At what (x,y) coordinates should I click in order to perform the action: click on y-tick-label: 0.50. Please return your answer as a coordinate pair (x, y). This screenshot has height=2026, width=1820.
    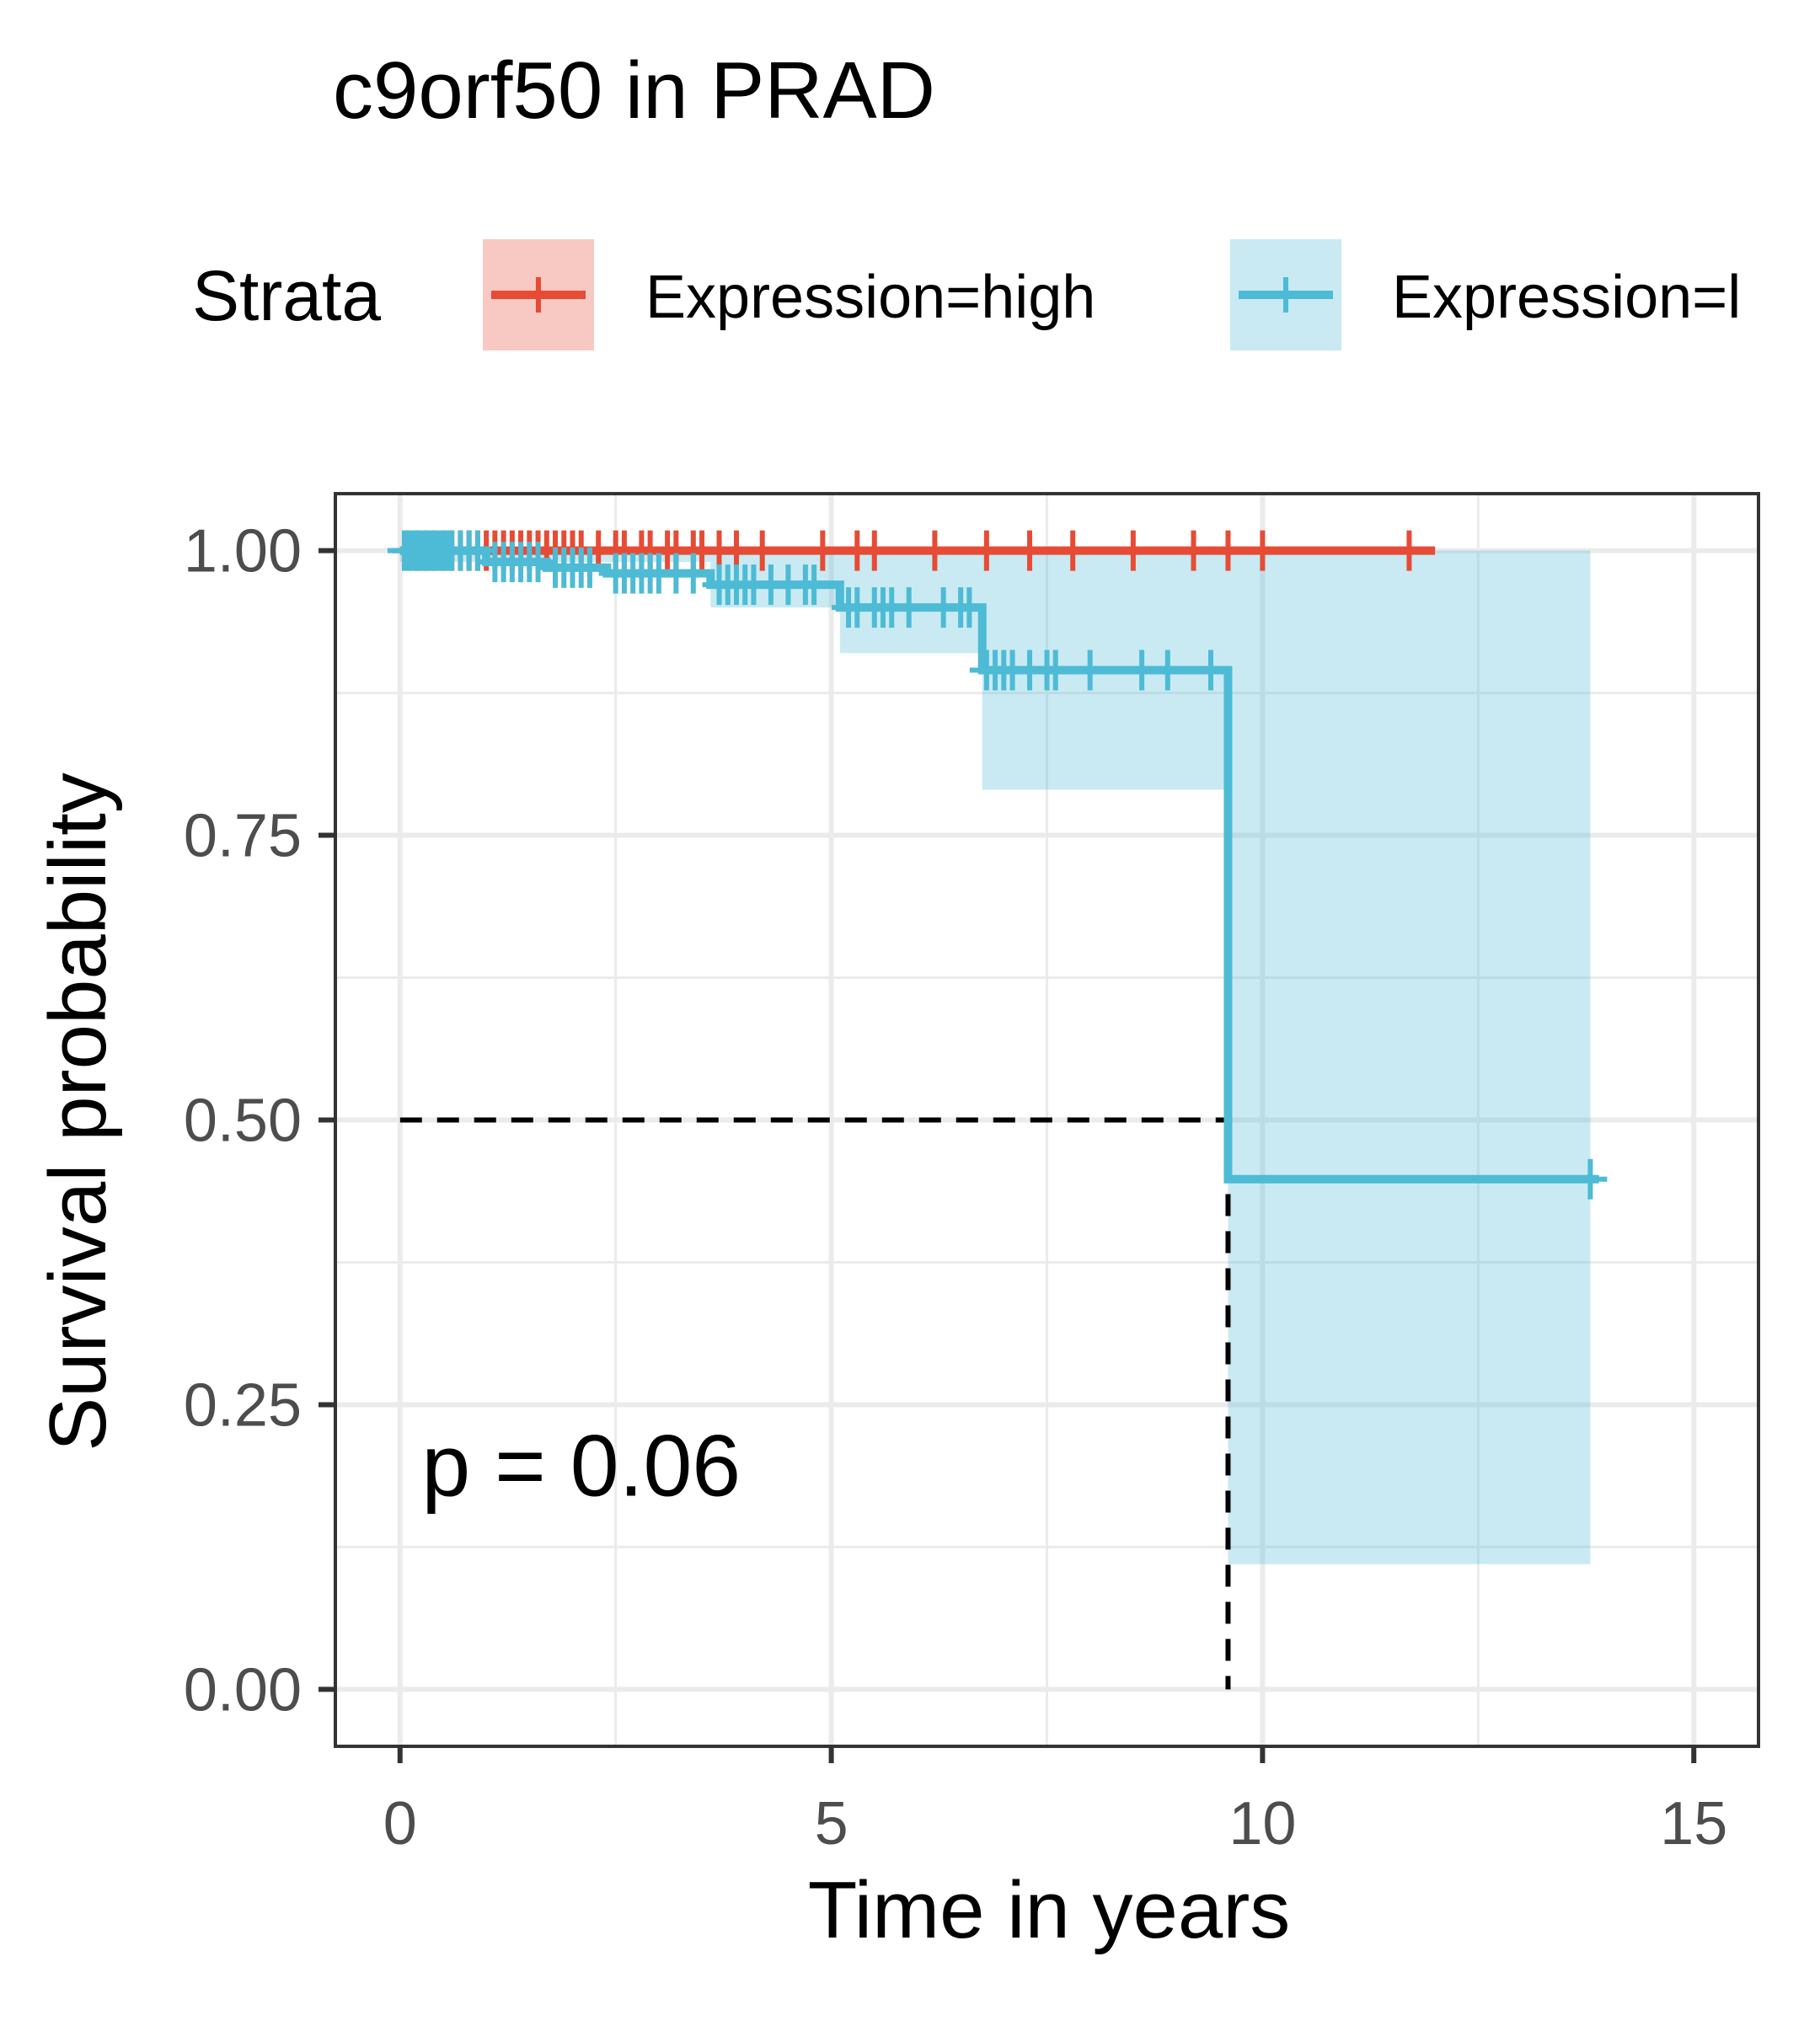
    Looking at the image, I should click on (243, 1121).